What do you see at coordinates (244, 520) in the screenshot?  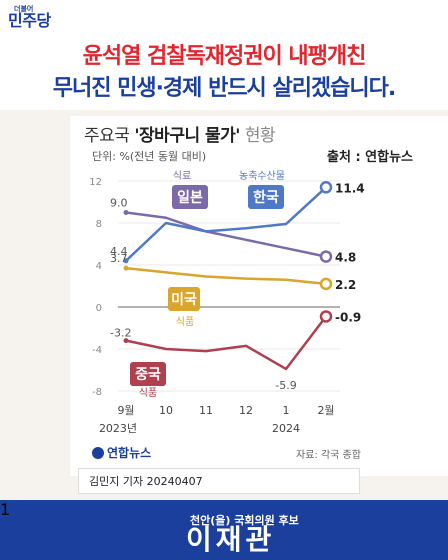 I see `candidate-district: 천안(을) 국회의원 후보` at bounding box center [244, 520].